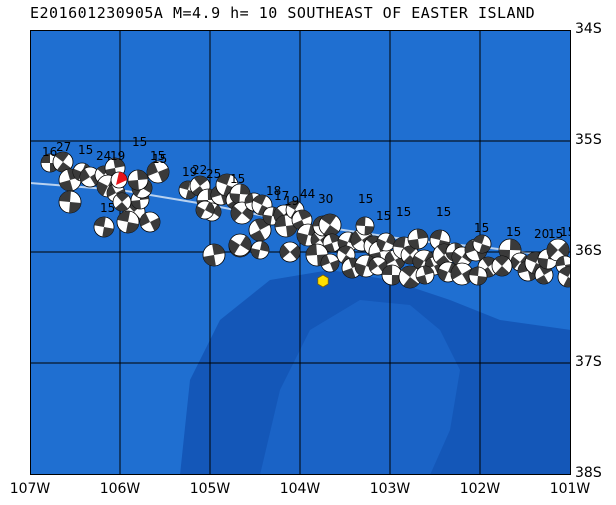 Image resolution: width=616 pixels, height=505 pixels. Describe the element at coordinates (325, 199) in the screenshot. I see `depth-label: 30` at that location.